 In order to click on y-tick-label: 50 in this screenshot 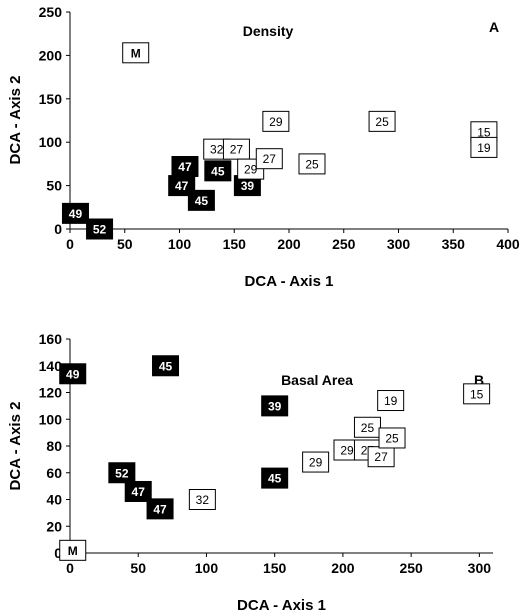, I will do `click(54, 186)`.